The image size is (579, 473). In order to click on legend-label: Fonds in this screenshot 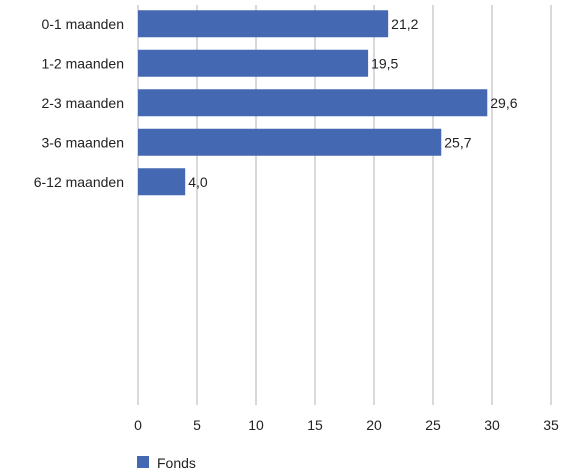, I will do `click(176, 463)`.